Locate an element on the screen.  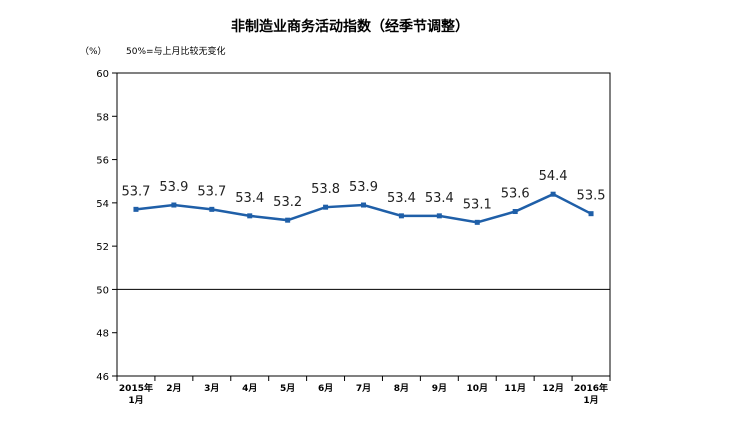
x-tick-label-line: 4月 is located at coordinates (249, 388).